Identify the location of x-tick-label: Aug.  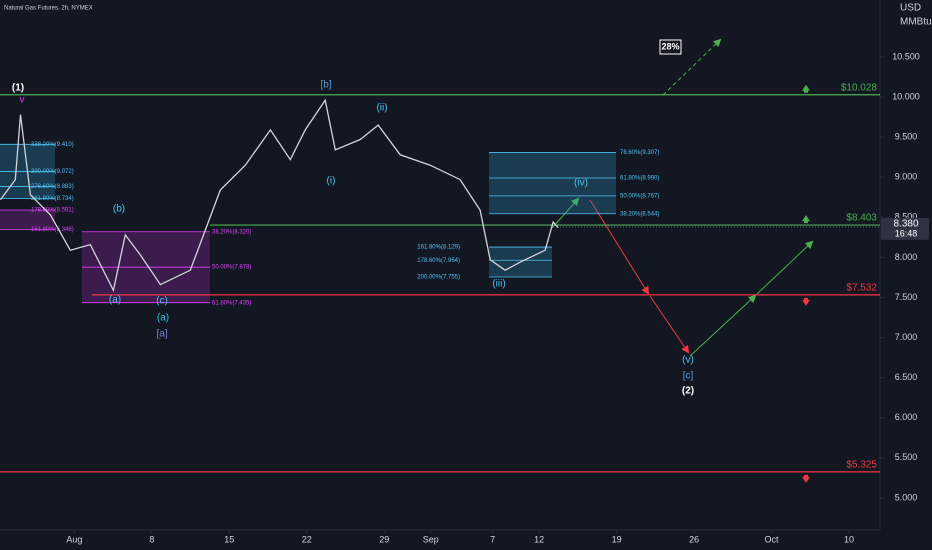
(74, 539).